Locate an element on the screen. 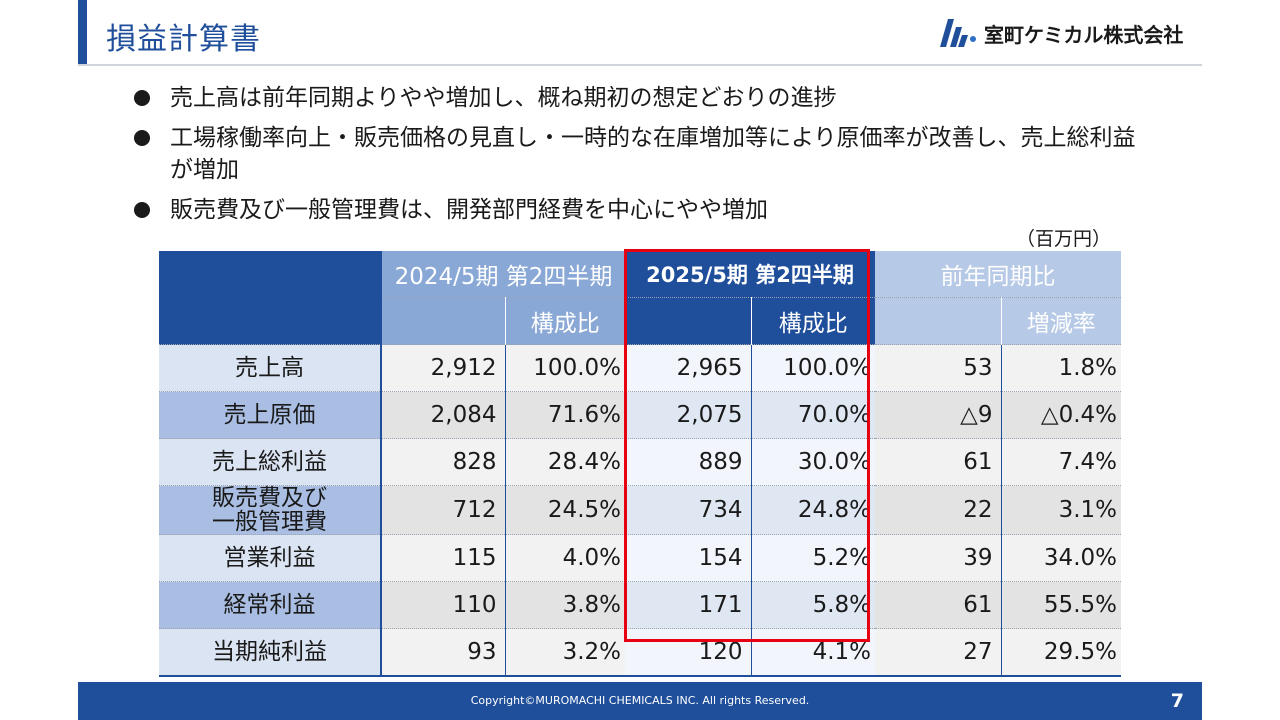  cur-value: 120 is located at coordinates (688, 652).